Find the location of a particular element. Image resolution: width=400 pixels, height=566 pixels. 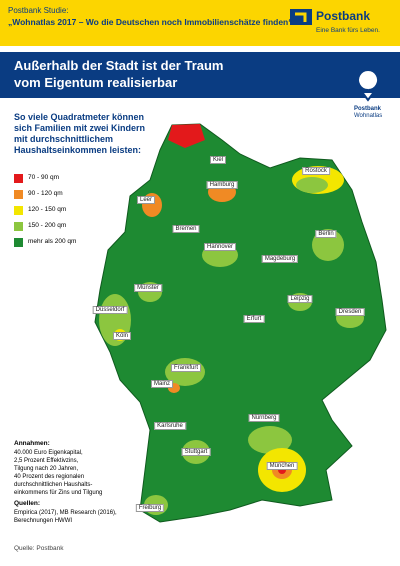

legend-label: mehr als 200 qm is located at coordinates (52, 241).